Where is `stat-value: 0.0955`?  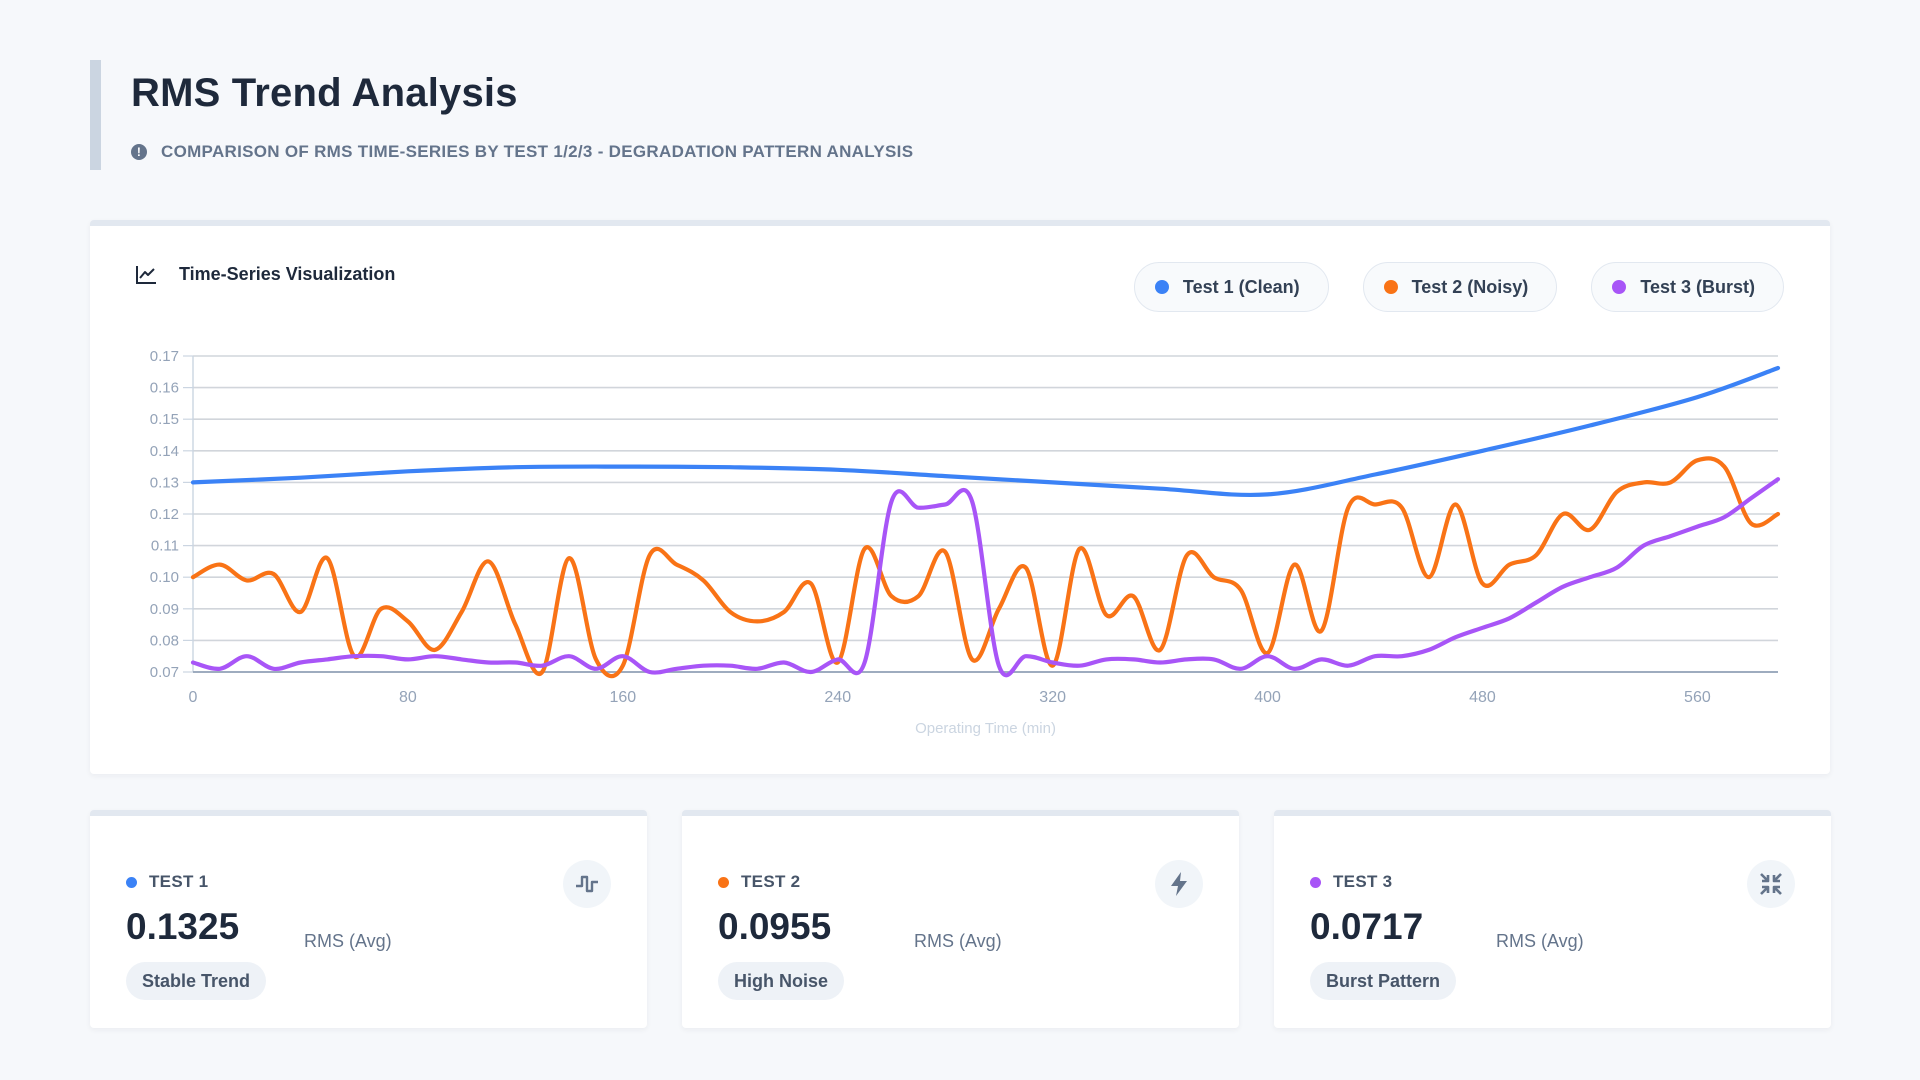 stat-value: 0.0955 is located at coordinates (775, 926).